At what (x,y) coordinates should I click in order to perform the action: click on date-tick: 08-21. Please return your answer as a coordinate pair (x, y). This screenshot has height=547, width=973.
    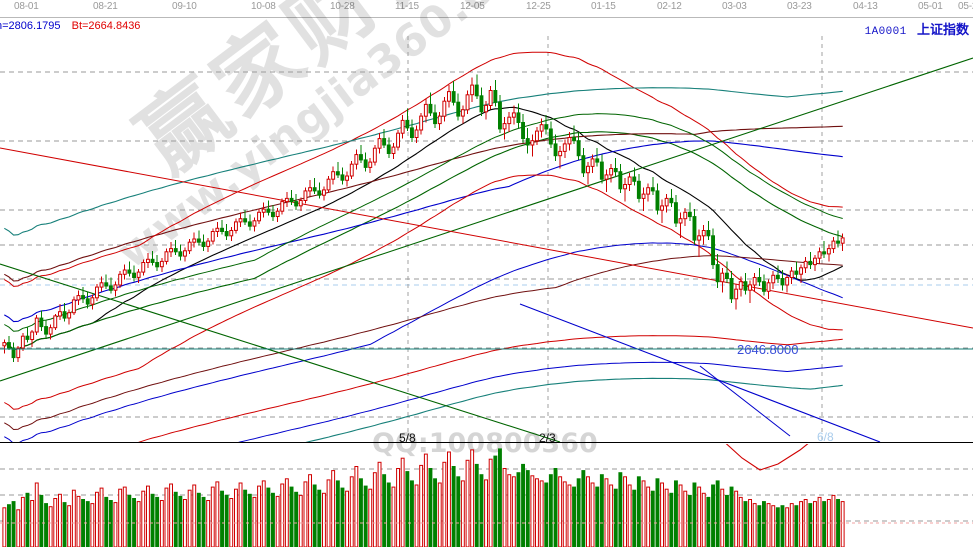
    Looking at the image, I should click on (105, 6).